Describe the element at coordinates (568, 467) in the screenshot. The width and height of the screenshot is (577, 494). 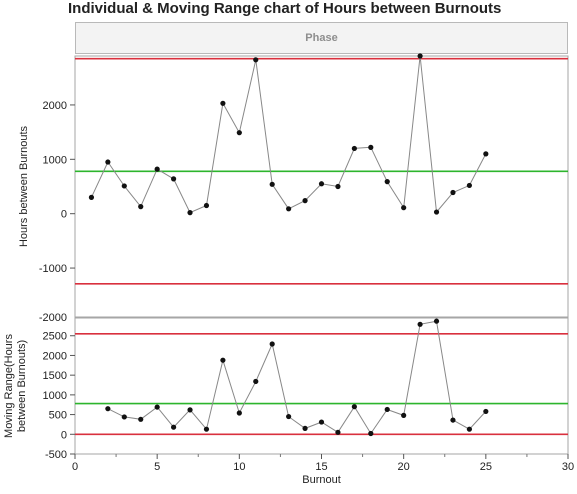
I see `x-axis-tick-label: 30` at that location.